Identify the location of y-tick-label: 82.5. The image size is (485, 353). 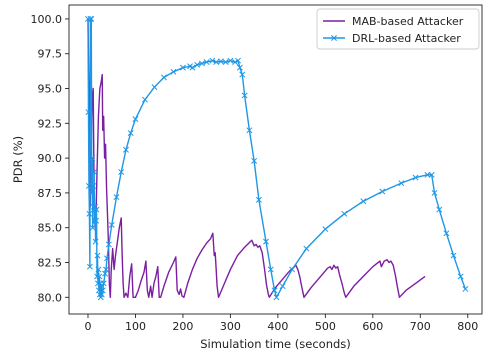
(50, 263).